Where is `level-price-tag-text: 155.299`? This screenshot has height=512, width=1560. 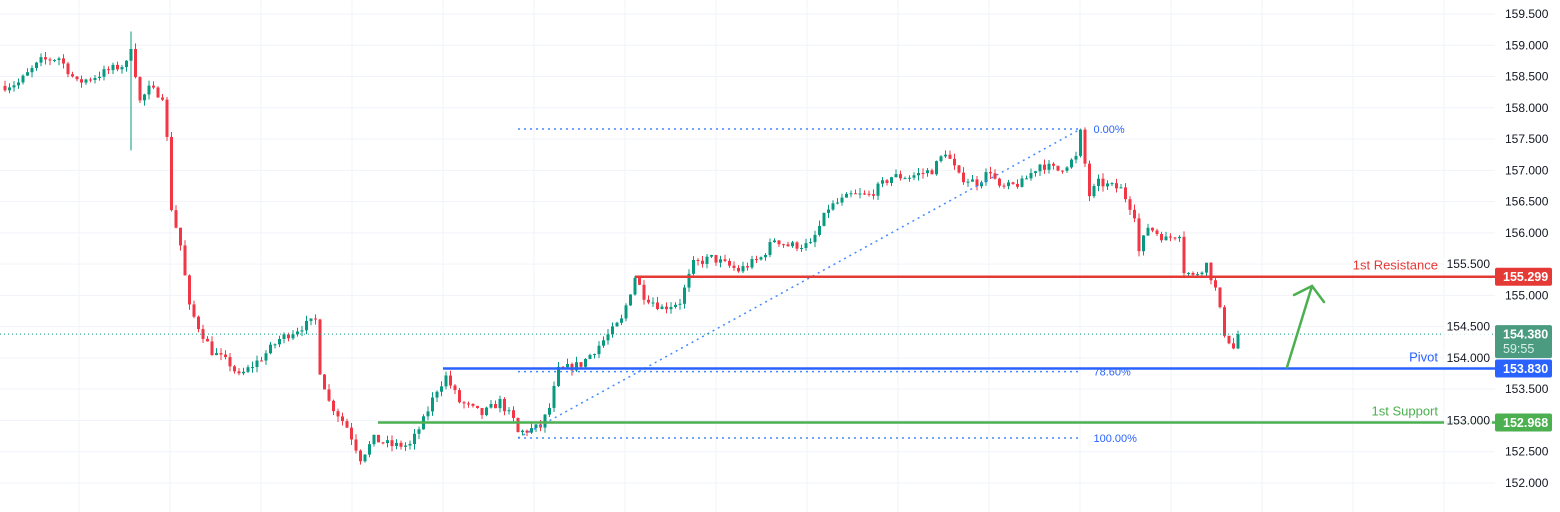 level-price-tag-text: 155.299 is located at coordinates (1525, 277).